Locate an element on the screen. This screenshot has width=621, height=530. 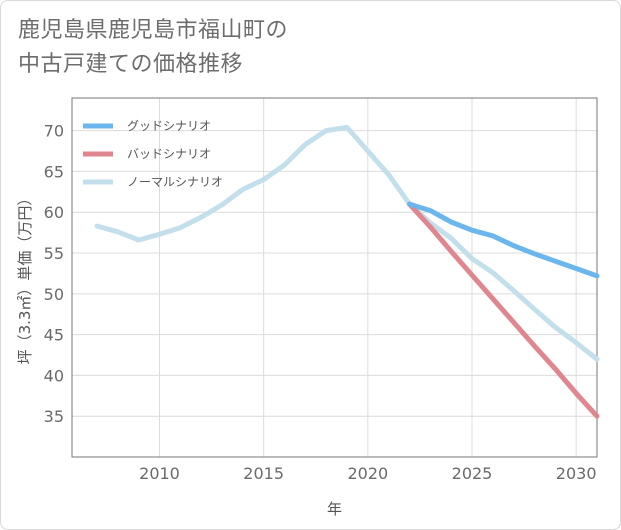
x-tick-label: 2030 is located at coordinates (576, 473).